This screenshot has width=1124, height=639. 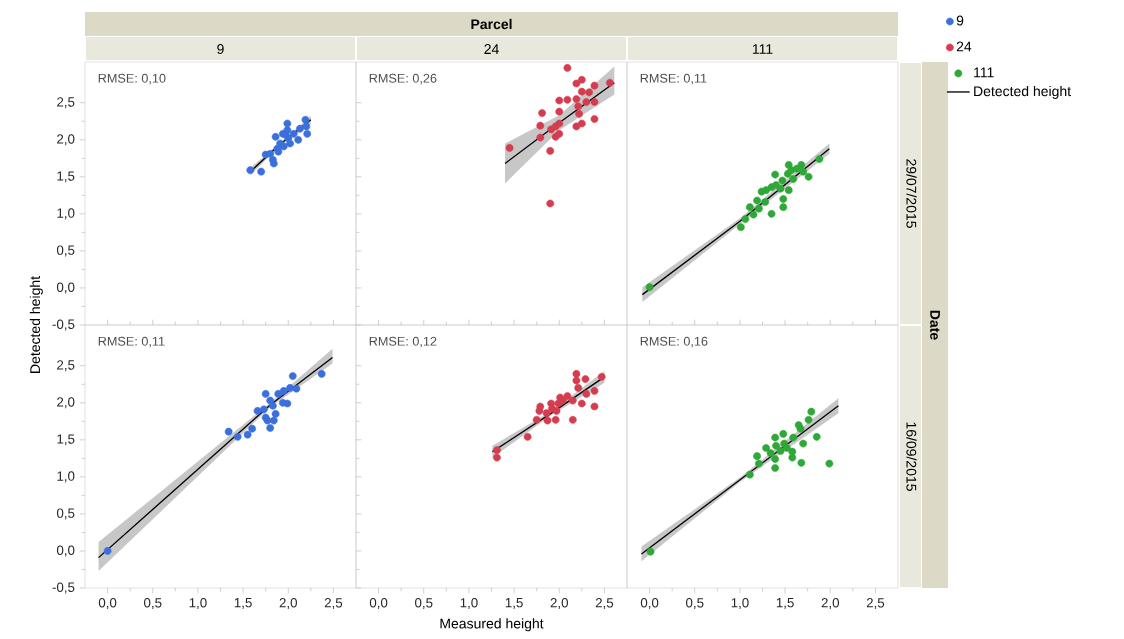 What do you see at coordinates (674, 342) in the screenshot?
I see `annotation: RMSE: 0,16` at bounding box center [674, 342].